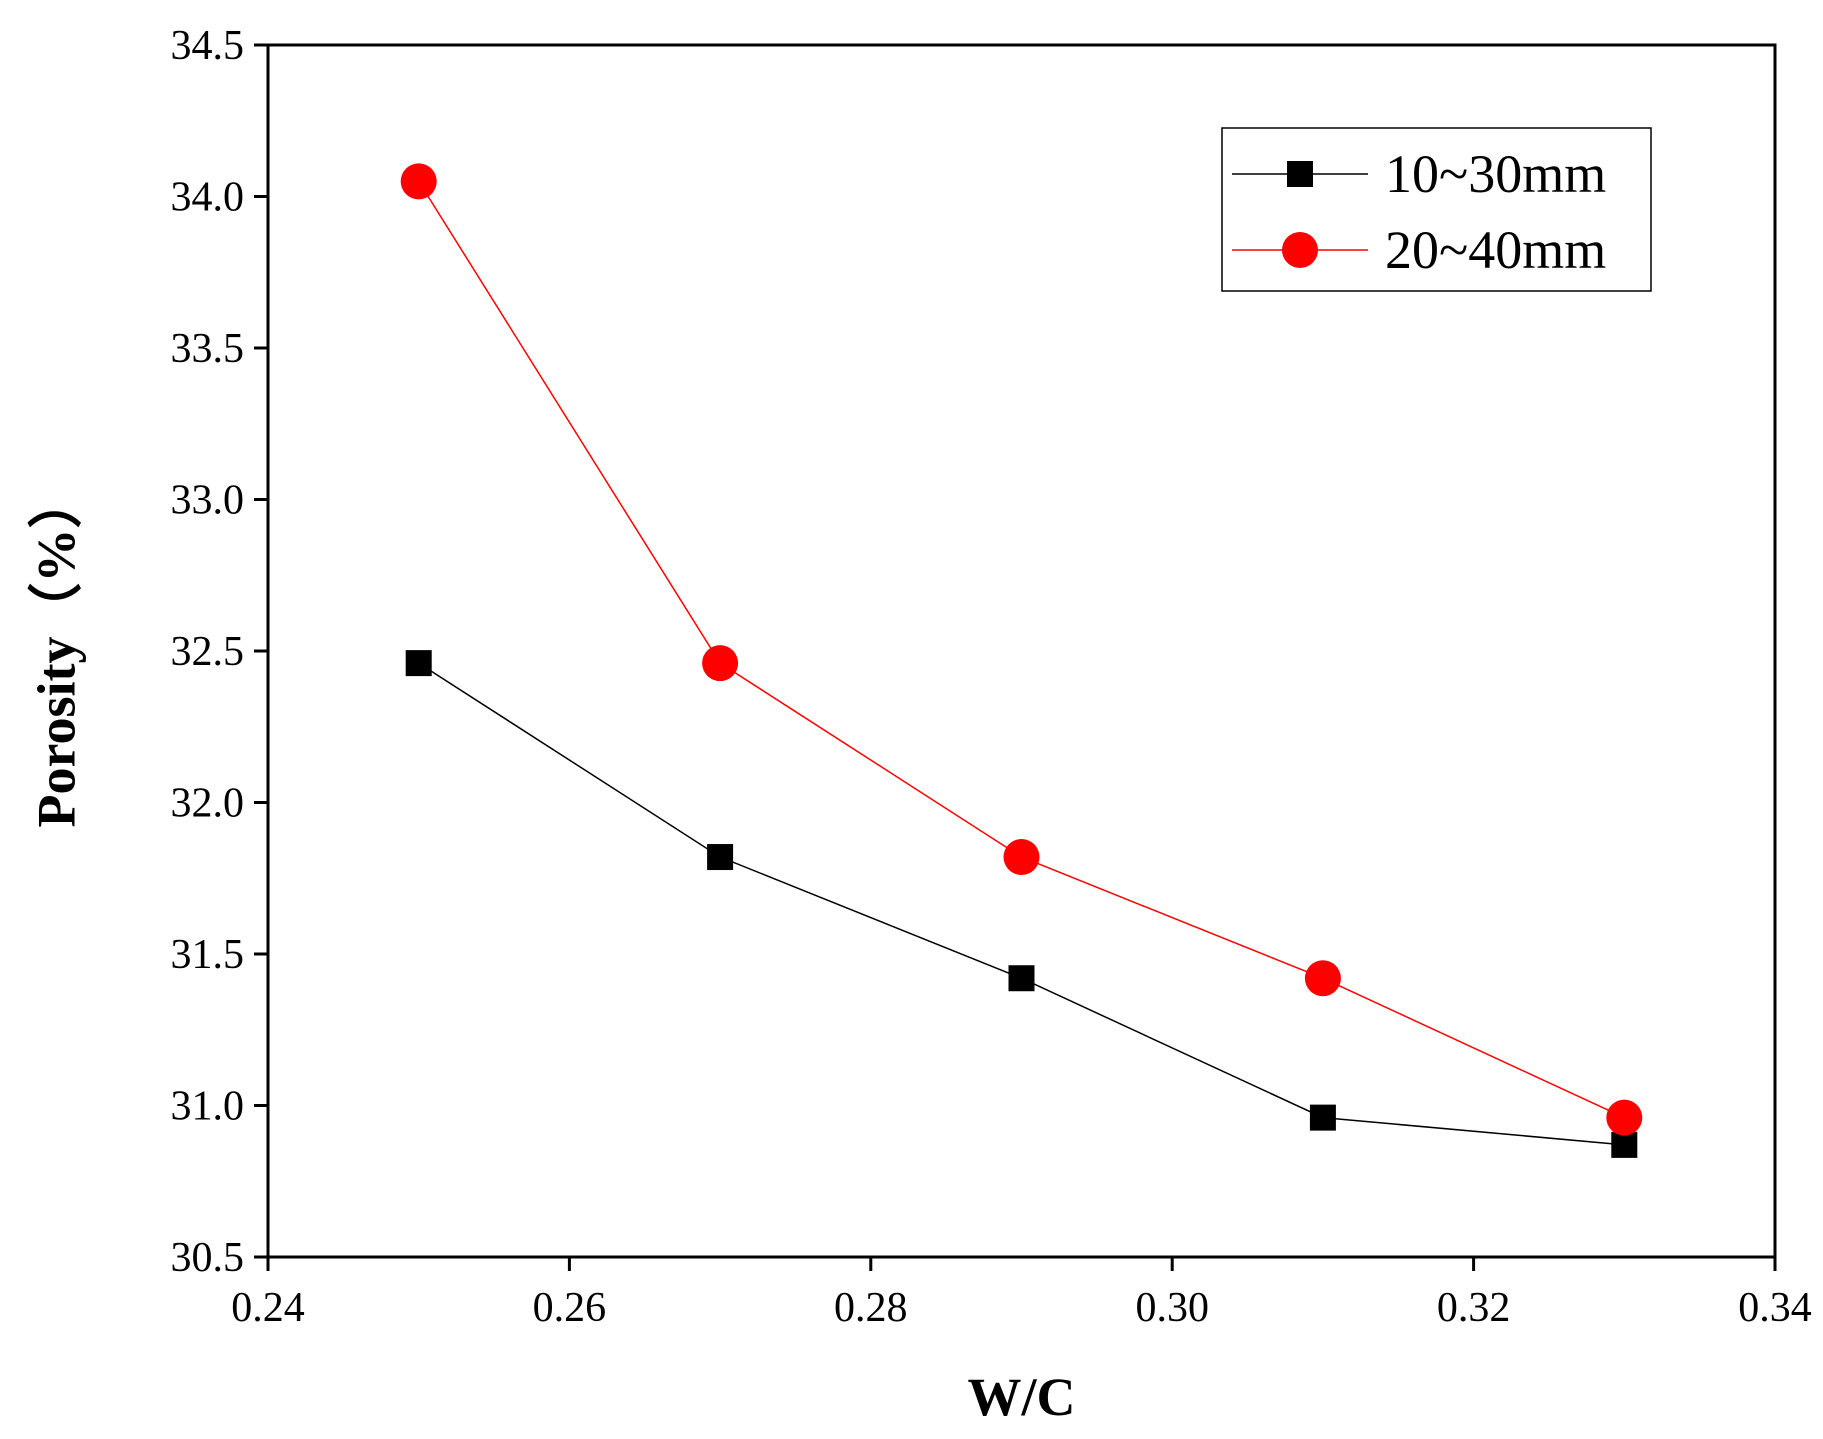 This screenshot has width=1823, height=1439. Describe the element at coordinates (1495, 174) in the screenshot. I see `legend-label-10-30mm: 10~30mm` at that location.